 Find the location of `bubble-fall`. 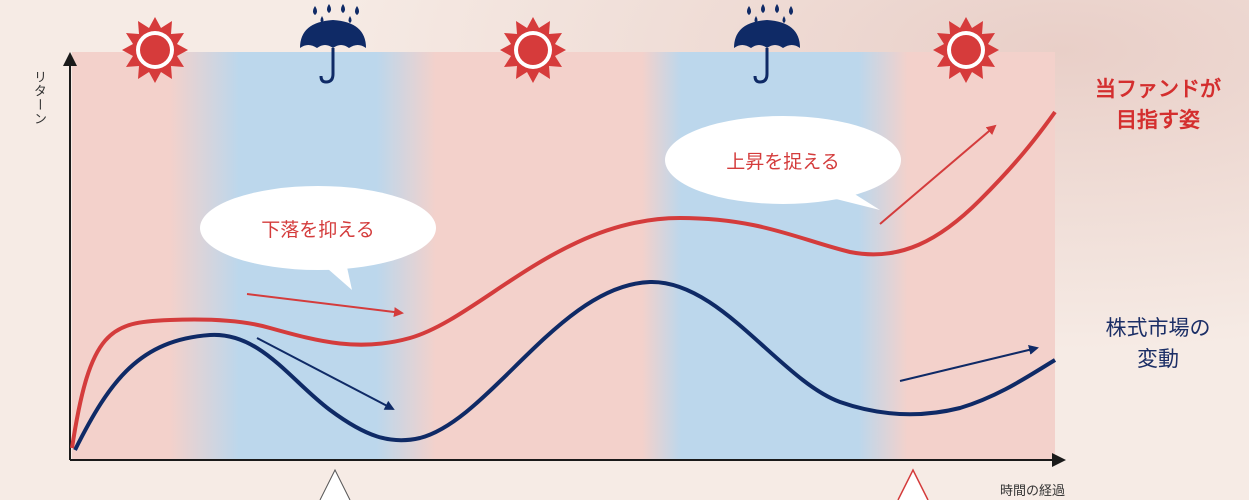

bubble-fall is located at coordinates (318, 238).